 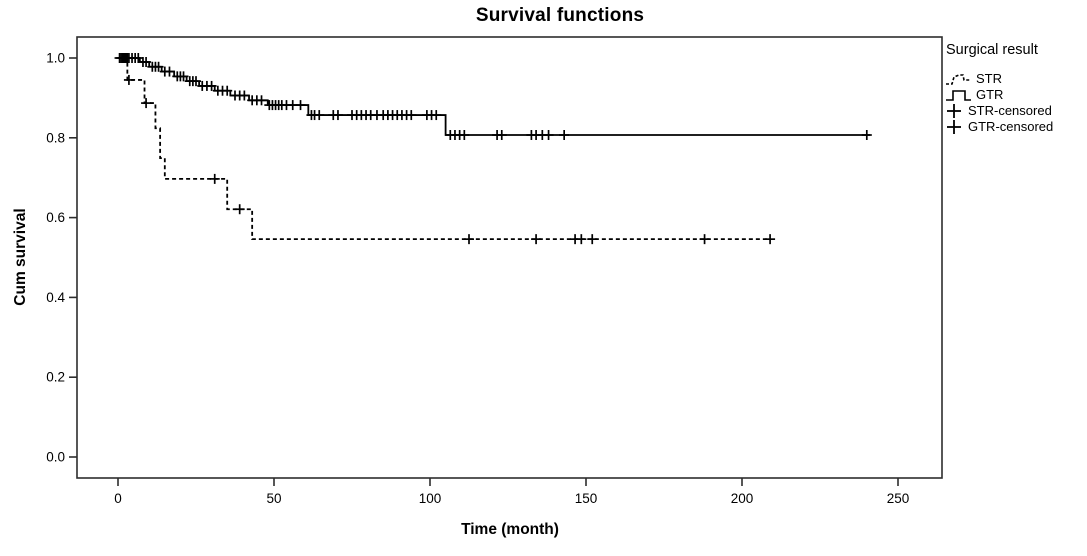 What do you see at coordinates (430, 498) in the screenshot?
I see `x-tick-label: 100` at bounding box center [430, 498].